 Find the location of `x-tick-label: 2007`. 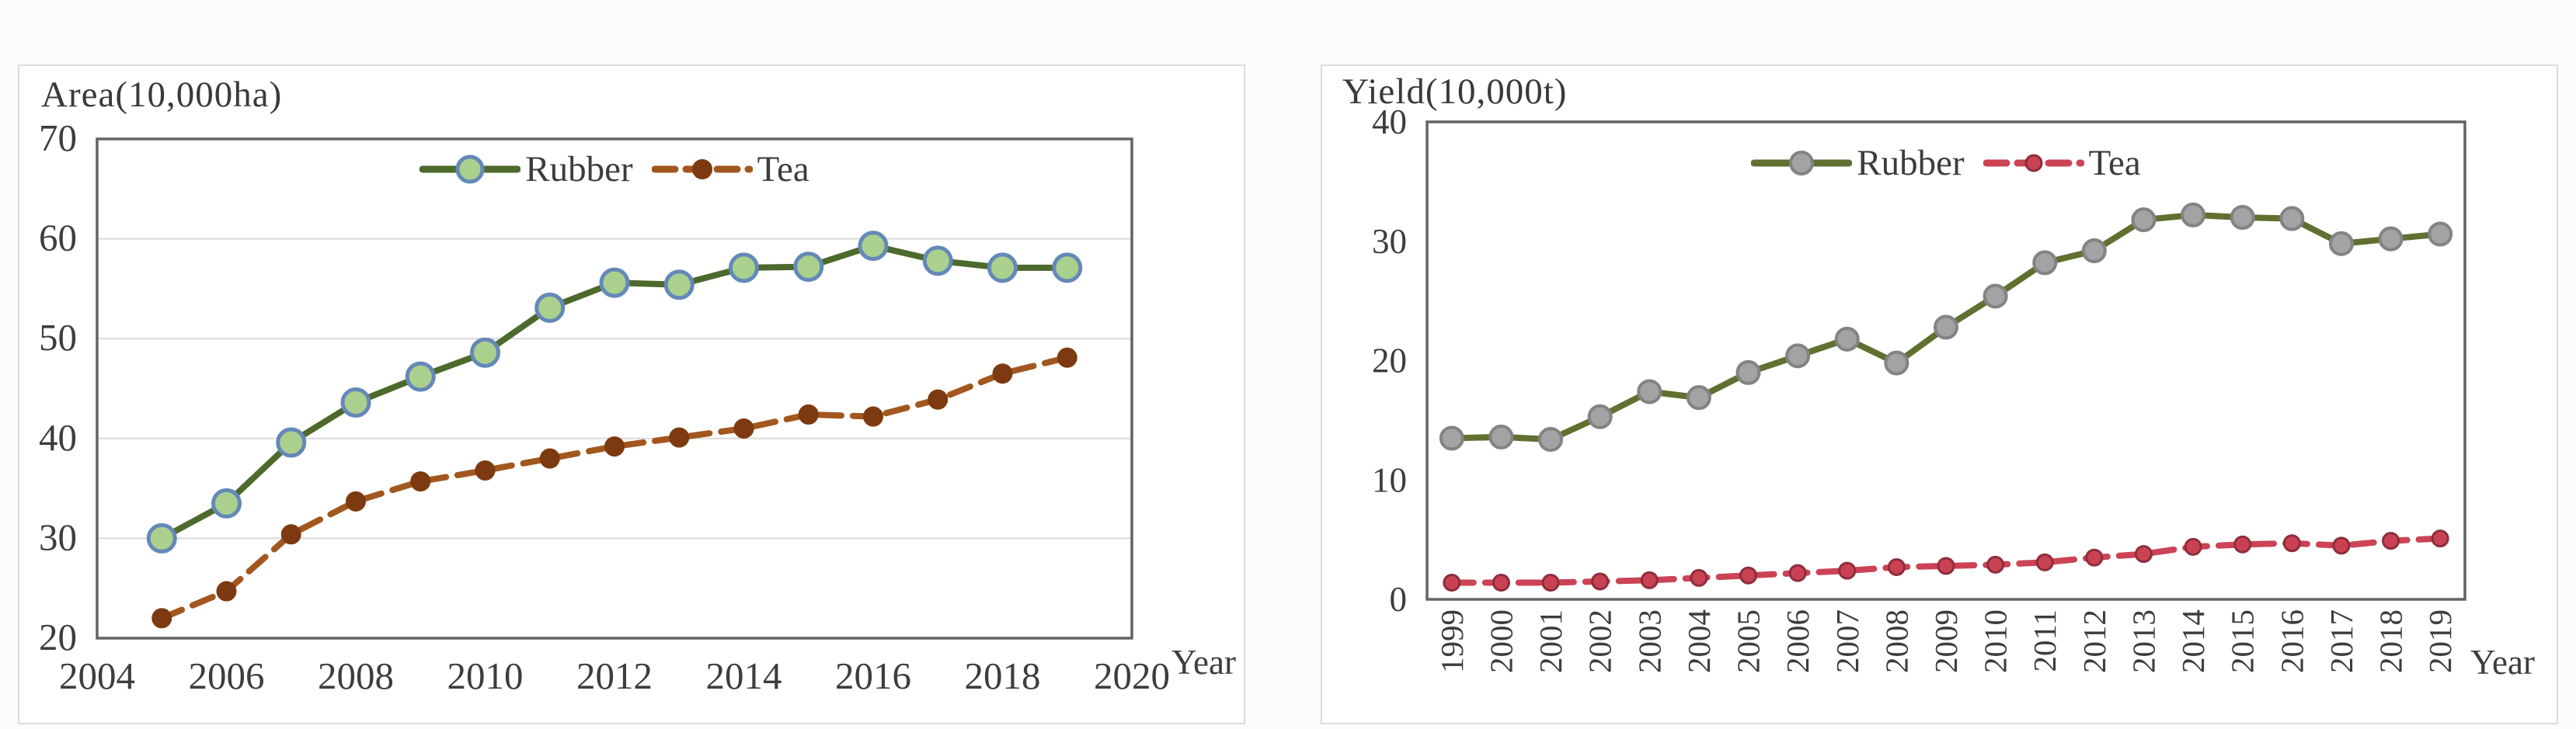

x-tick-label: 2007 is located at coordinates (1847, 641).